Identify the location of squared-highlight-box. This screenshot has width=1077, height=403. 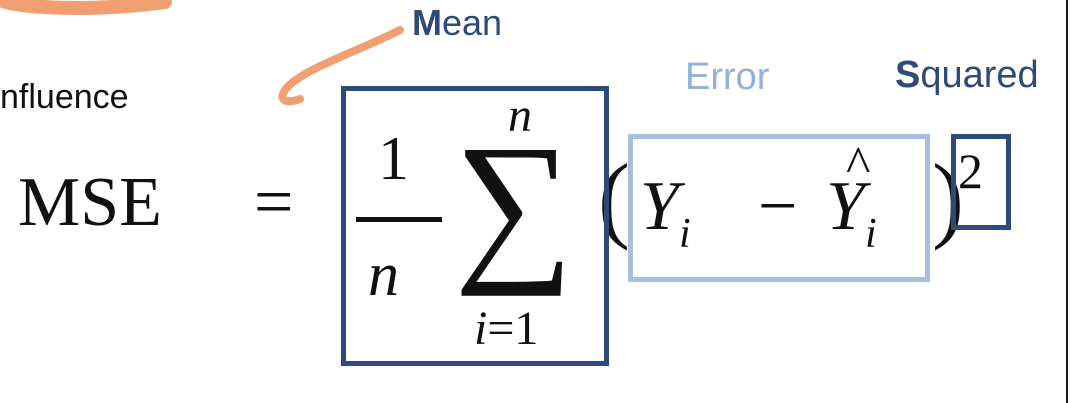
(981, 182).